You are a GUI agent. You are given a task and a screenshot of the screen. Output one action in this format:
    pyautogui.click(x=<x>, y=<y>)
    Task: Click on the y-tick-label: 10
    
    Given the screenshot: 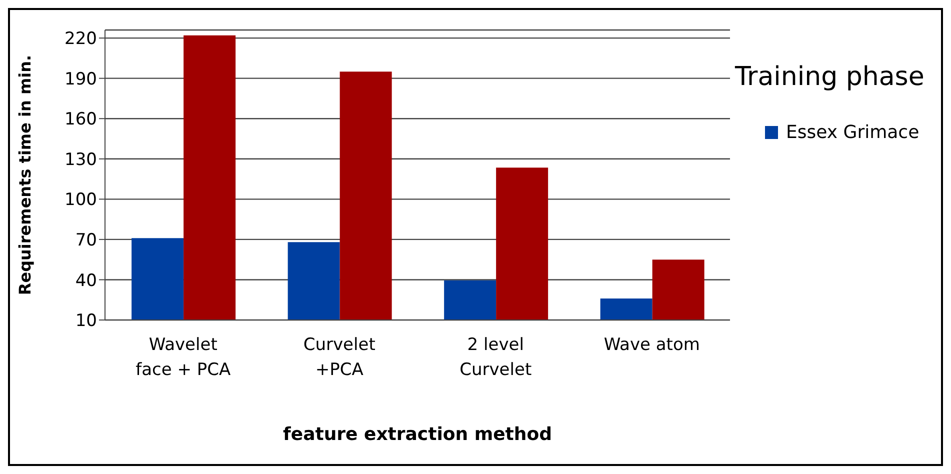 What is the action you would take?
    pyautogui.click(x=86, y=321)
    